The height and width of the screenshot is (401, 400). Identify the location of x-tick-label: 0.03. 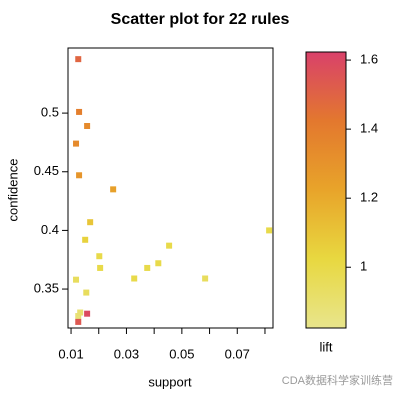
(126, 353).